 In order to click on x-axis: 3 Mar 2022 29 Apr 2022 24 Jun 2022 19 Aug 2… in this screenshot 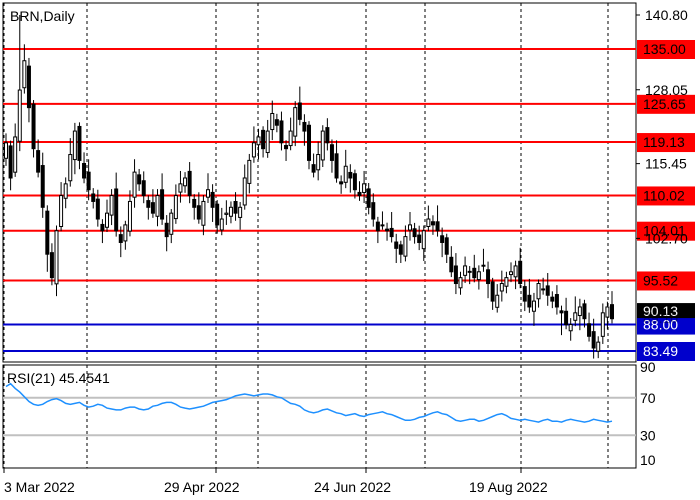, I will do `click(275, 481)`.